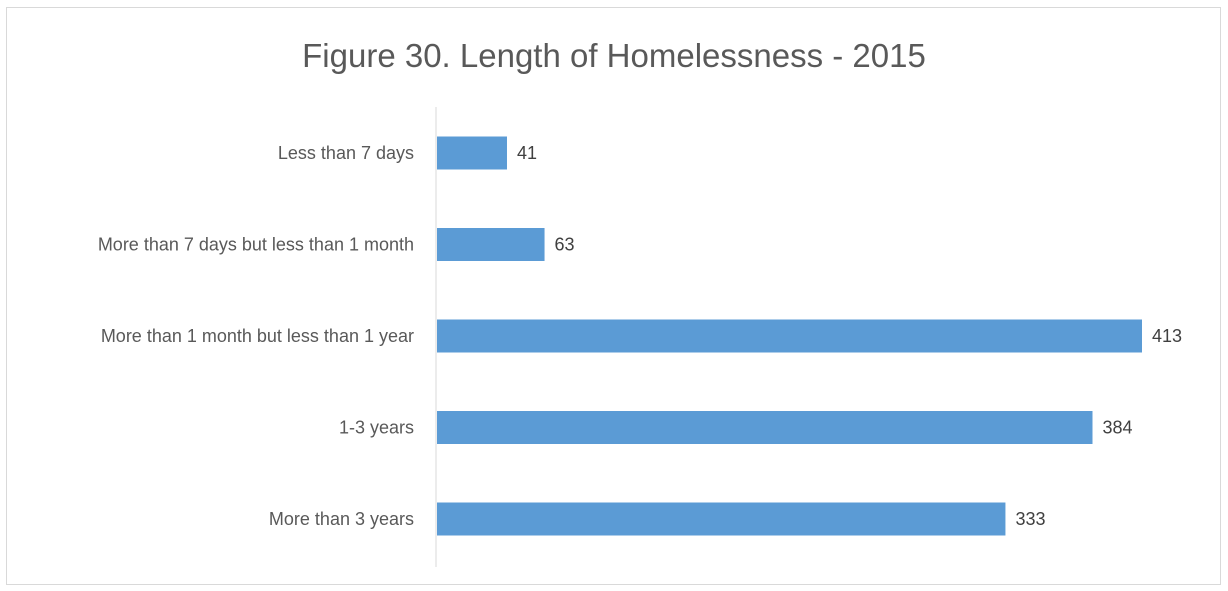 The image size is (1228, 591). What do you see at coordinates (346, 153) in the screenshot?
I see `category-label-0: Less than 7 days` at bounding box center [346, 153].